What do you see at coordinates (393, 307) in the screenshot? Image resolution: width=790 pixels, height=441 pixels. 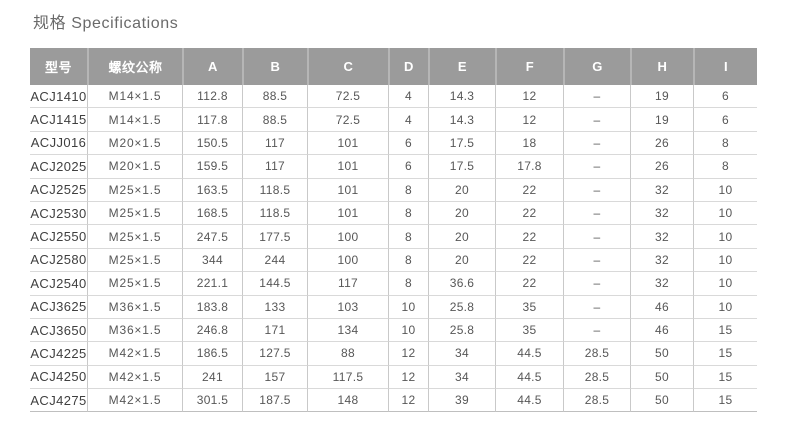 I see `table-row: ACJ3625 M36×1.5 183.8 133 103 10 25.8 35–46 10` at bounding box center [393, 307].